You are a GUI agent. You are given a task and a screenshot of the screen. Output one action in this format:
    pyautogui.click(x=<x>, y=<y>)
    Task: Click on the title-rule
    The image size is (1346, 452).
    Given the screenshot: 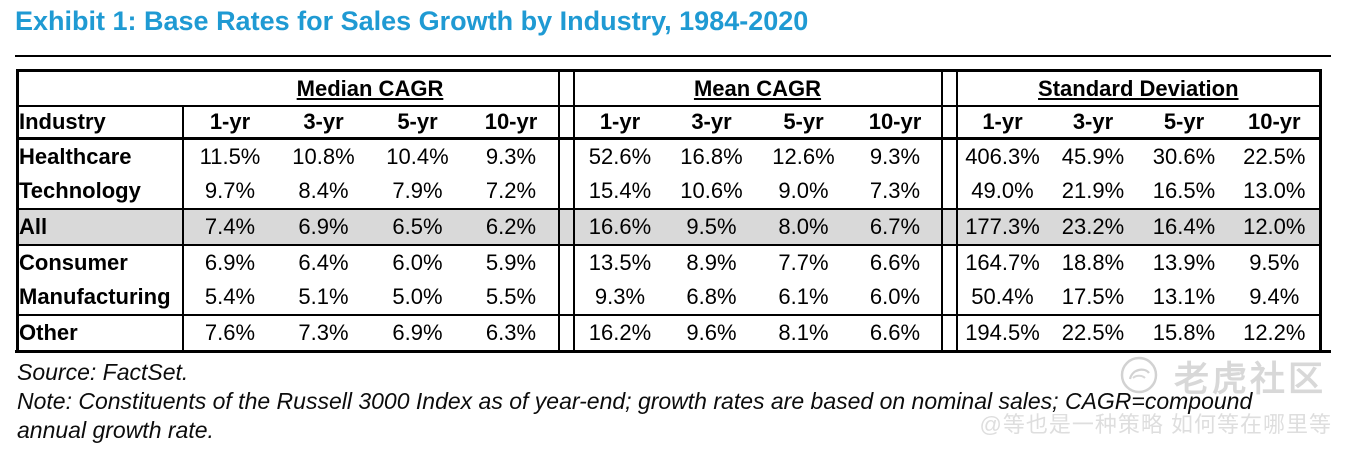 What is the action you would take?
    pyautogui.click(x=673, y=56)
    